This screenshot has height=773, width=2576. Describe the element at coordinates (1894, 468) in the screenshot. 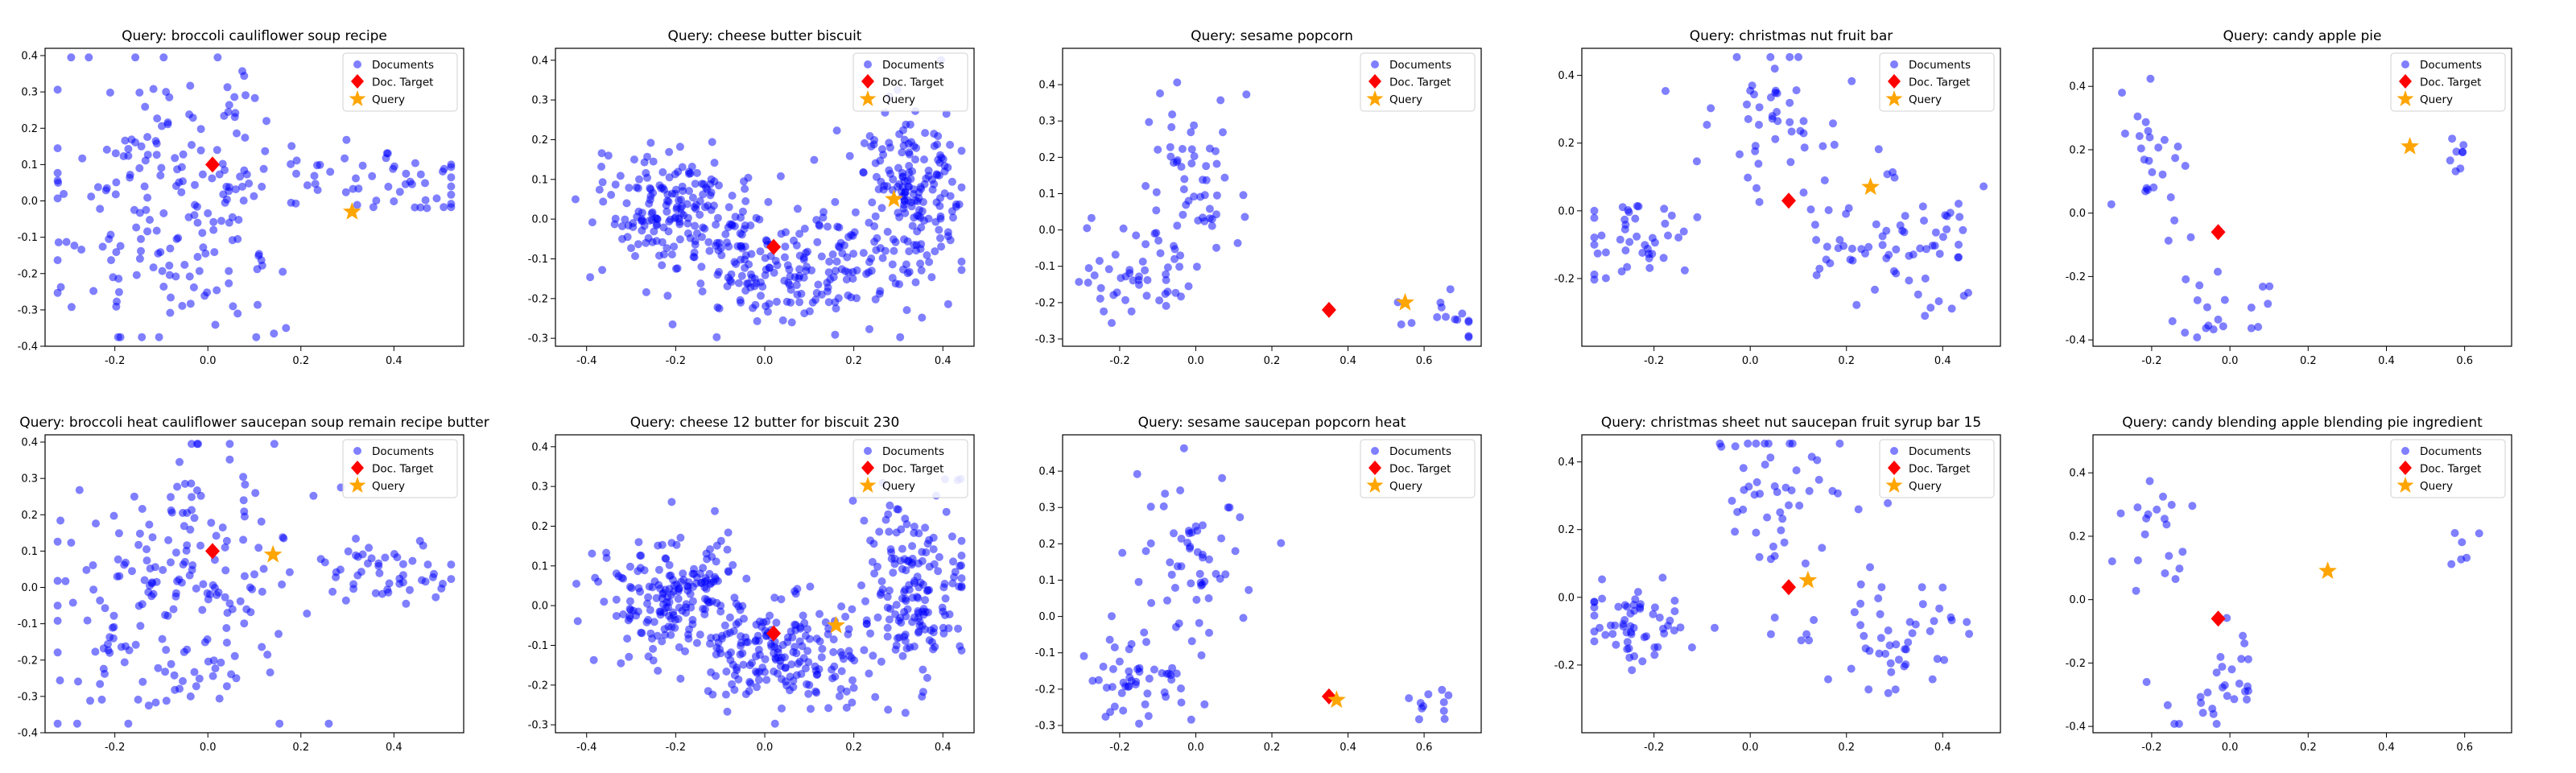

I see `legend-target-marker` at that location.